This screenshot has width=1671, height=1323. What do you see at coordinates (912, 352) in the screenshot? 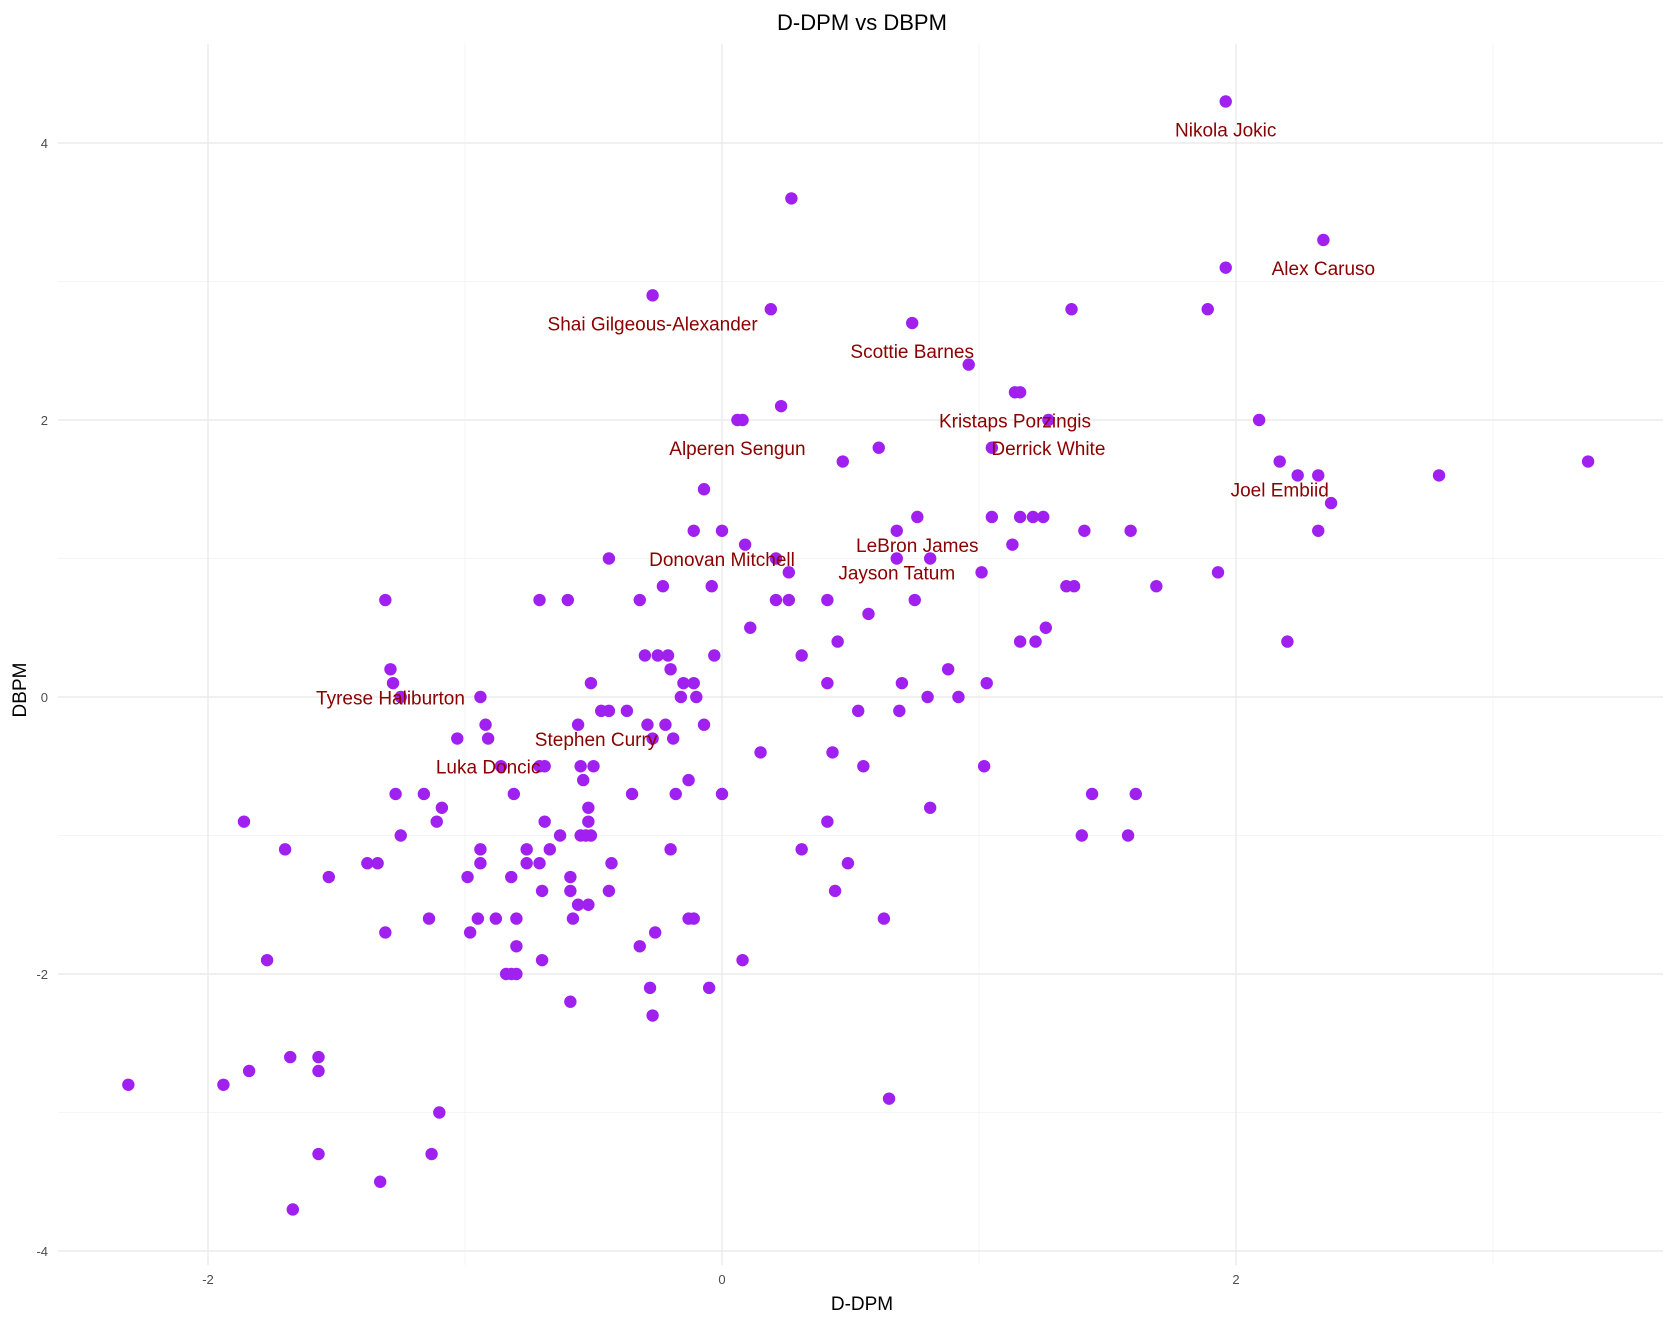
I see `player-label: Scottie Barnes` at bounding box center [912, 352].